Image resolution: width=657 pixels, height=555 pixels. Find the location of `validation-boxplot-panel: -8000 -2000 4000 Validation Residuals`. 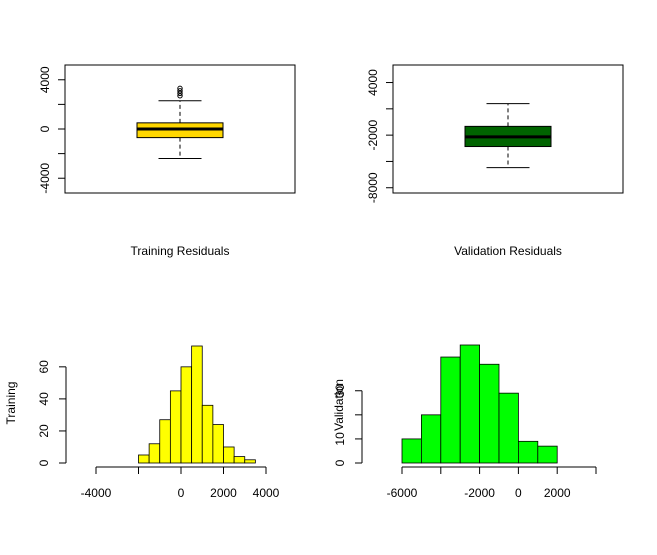

validation-boxplot-panel: -8000 -2000 4000 Validation Residuals is located at coordinates (495, 161).